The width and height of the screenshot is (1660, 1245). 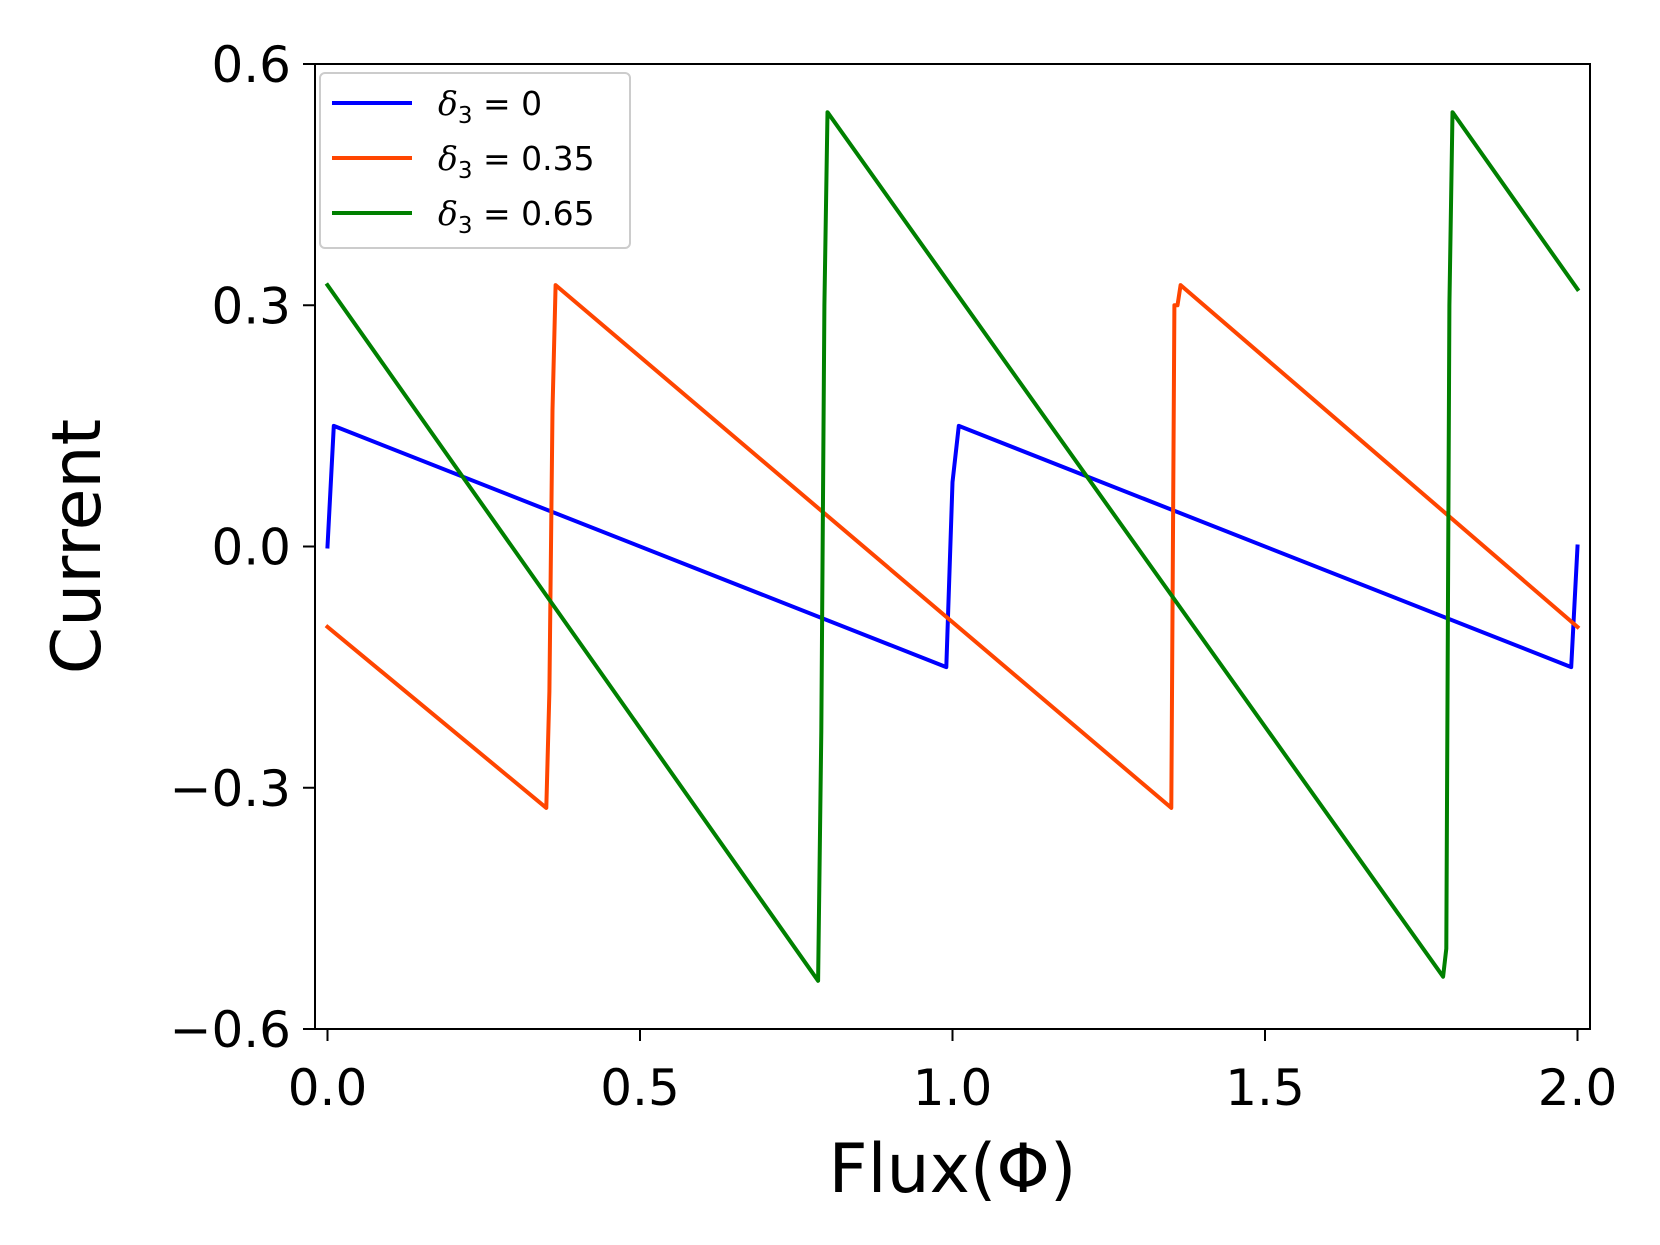 What do you see at coordinates (77, 546) in the screenshot?
I see `y-axis-label: Current` at bounding box center [77, 546].